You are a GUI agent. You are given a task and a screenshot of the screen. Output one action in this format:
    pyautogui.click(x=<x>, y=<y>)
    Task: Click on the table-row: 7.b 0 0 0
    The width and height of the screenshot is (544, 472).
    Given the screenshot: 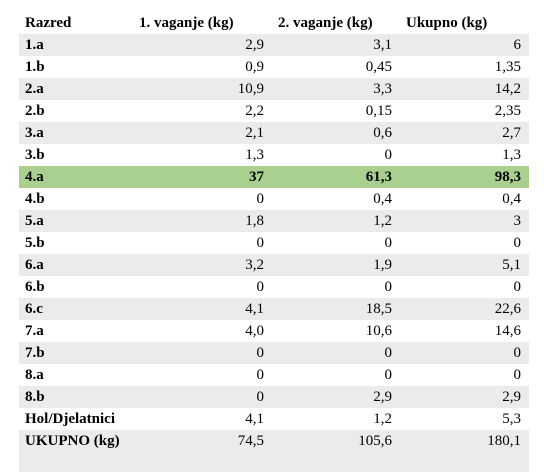 What is the action you would take?
    pyautogui.click(x=274, y=353)
    